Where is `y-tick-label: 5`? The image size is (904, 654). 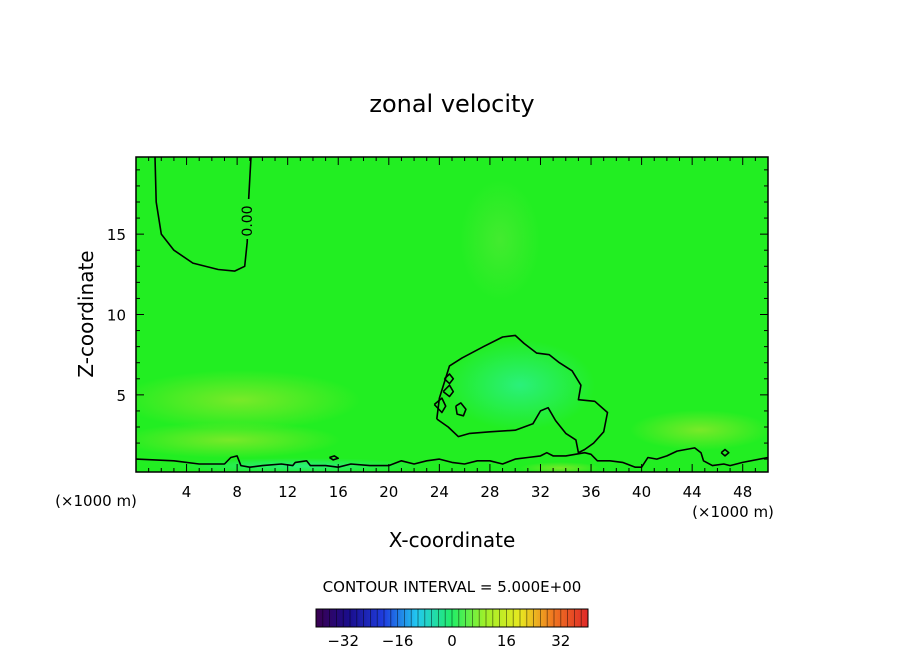
y-tick-label: 5 is located at coordinates (121, 396).